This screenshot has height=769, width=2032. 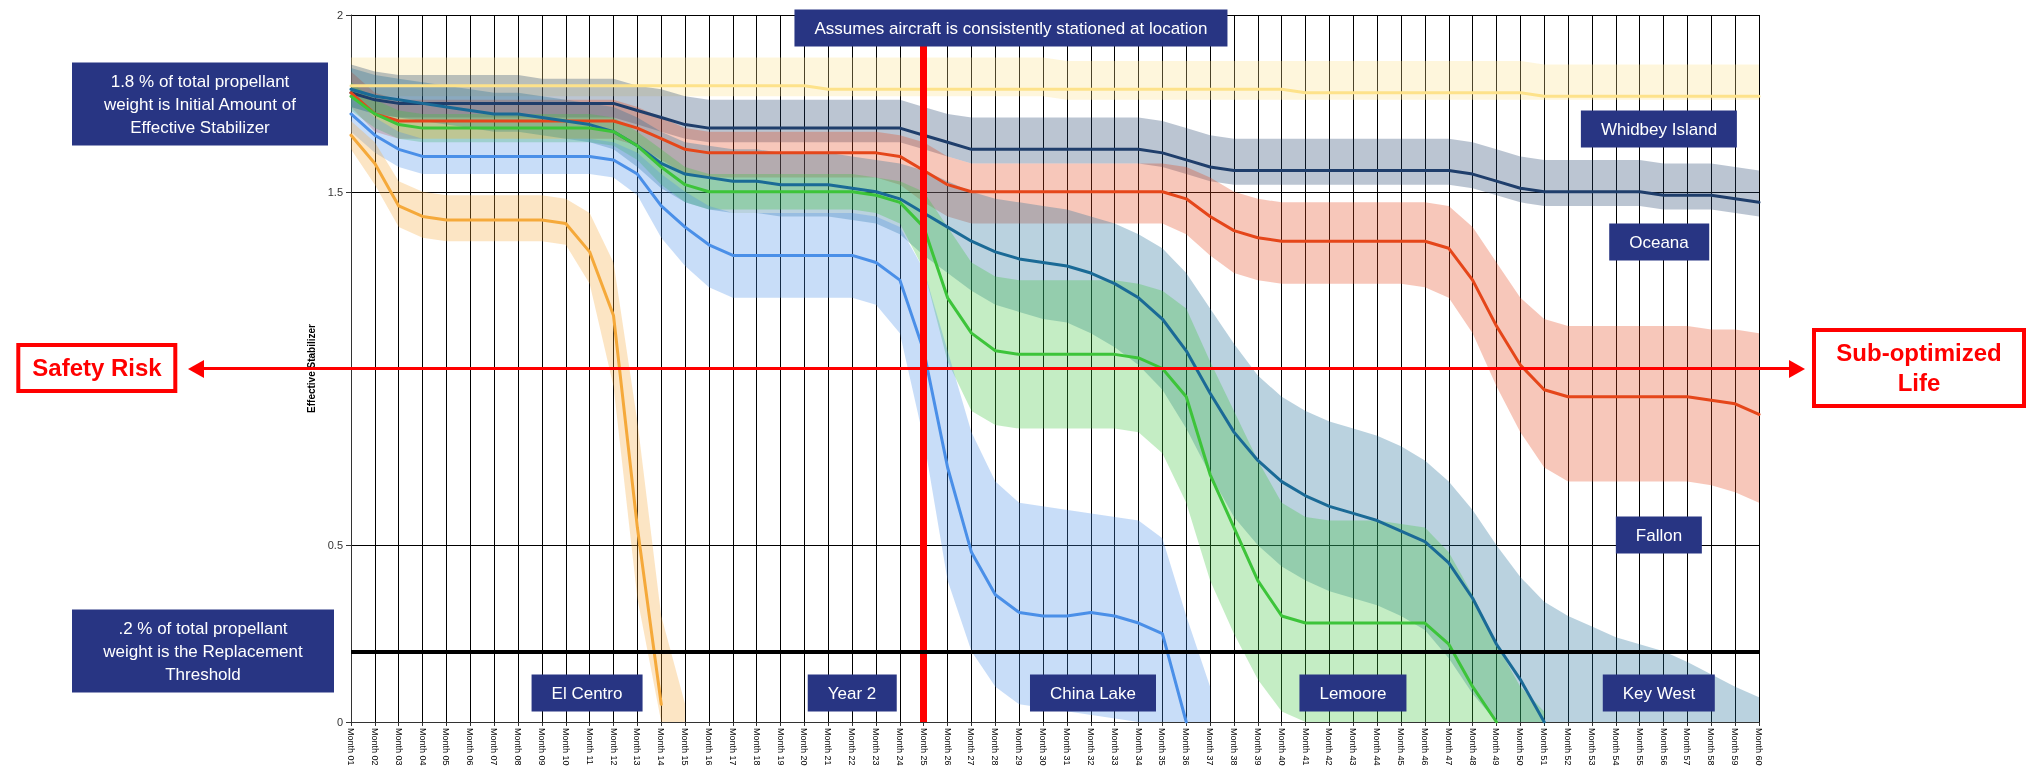 What do you see at coordinates (1919, 368) in the screenshot?
I see `text: Sub-optimized Life` at bounding box center [1919, 368].